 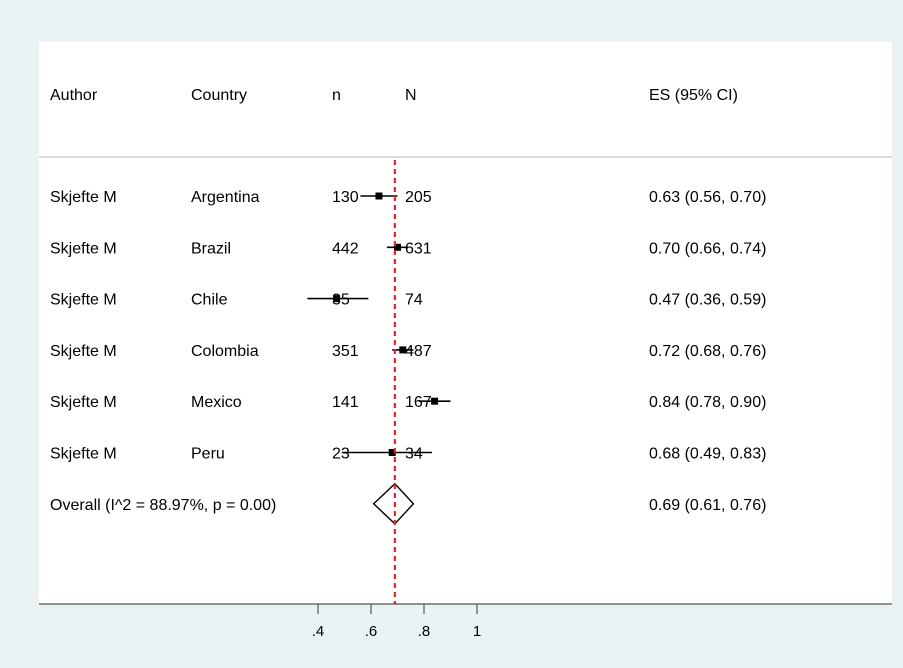 What do you see at coordinates (393, 503) in the screenshot?
I see `overall-diamond` at bounding box center [393, 503].